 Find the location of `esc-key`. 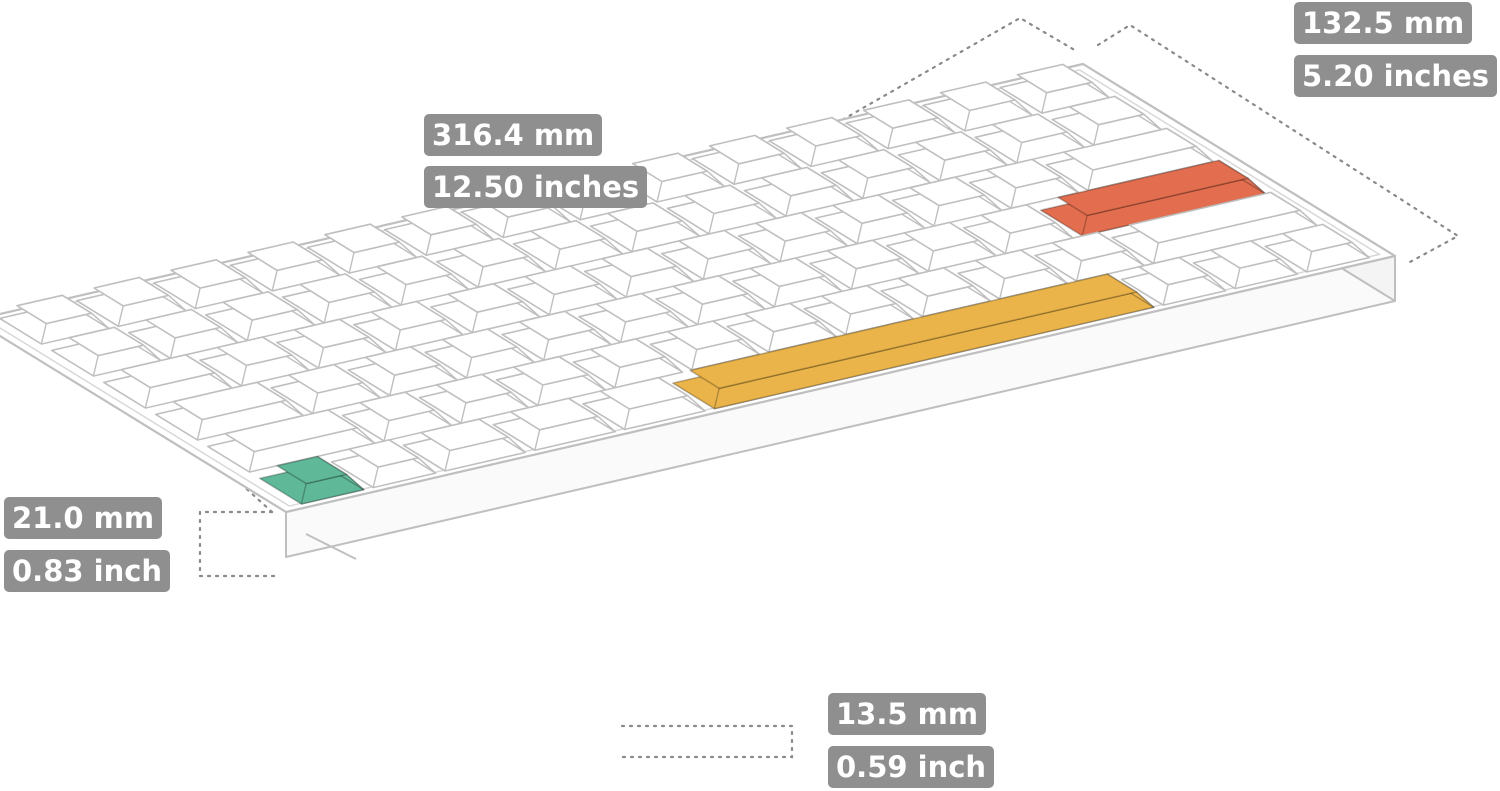

esc-key is located at coordinates (311, 480).